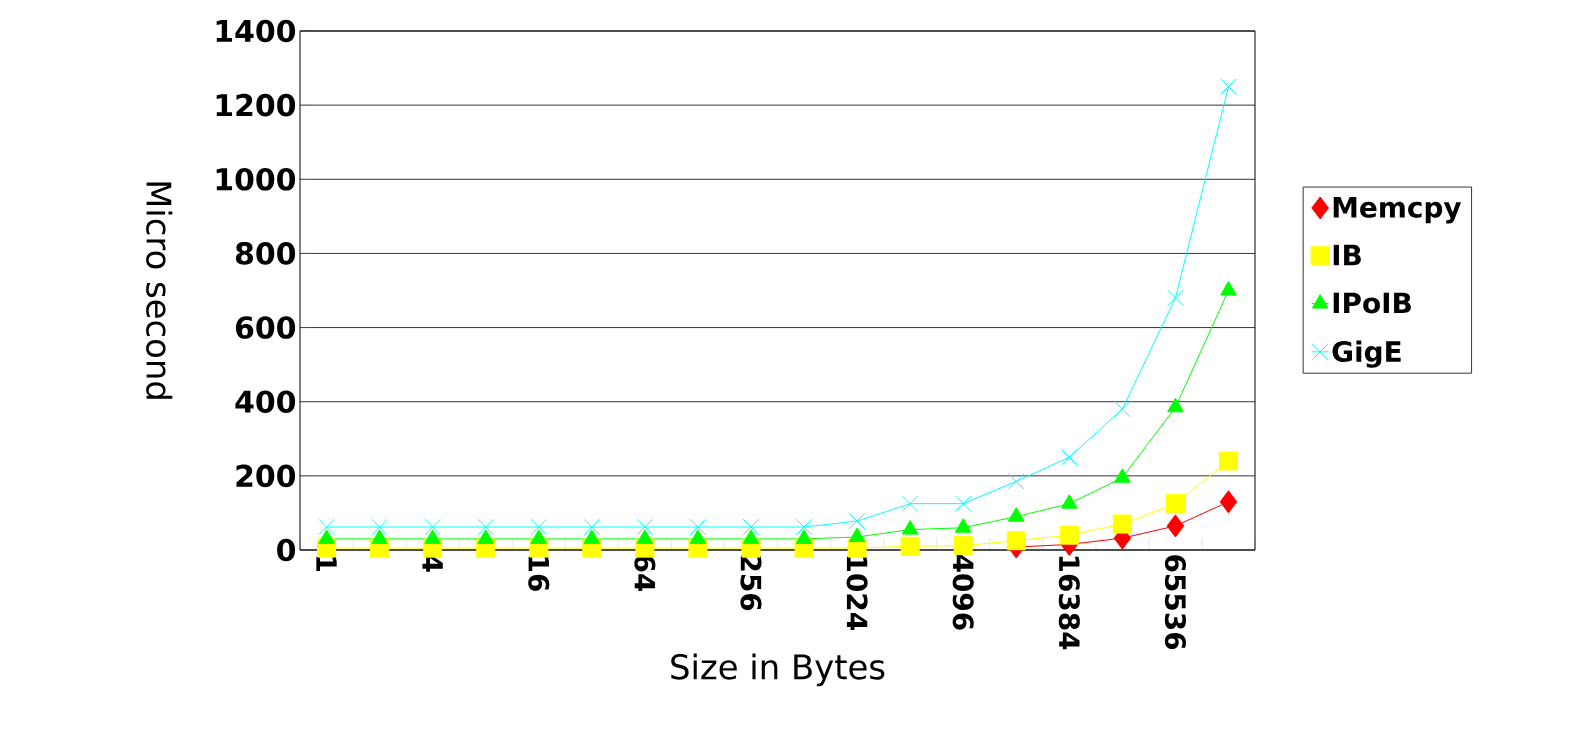  I want to click on y-tick-label: 0, so click(286, 550).